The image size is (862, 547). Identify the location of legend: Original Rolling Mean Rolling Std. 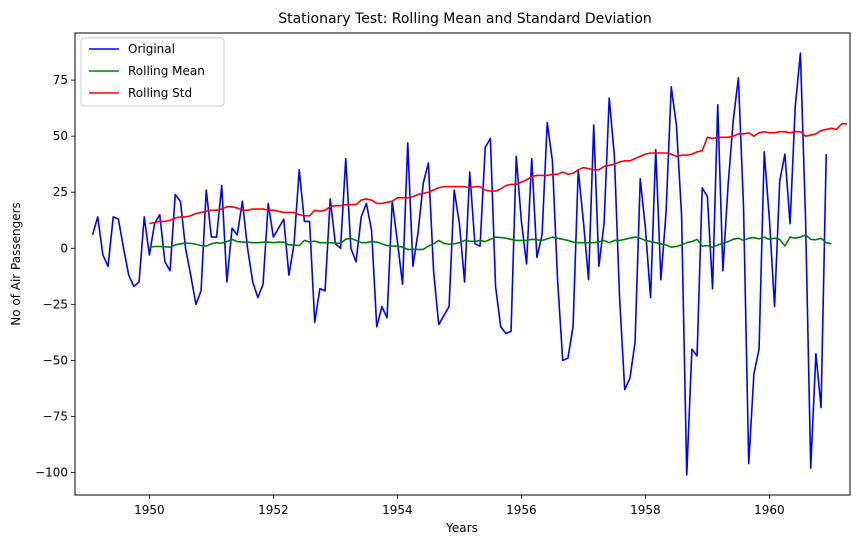
(152, 72).